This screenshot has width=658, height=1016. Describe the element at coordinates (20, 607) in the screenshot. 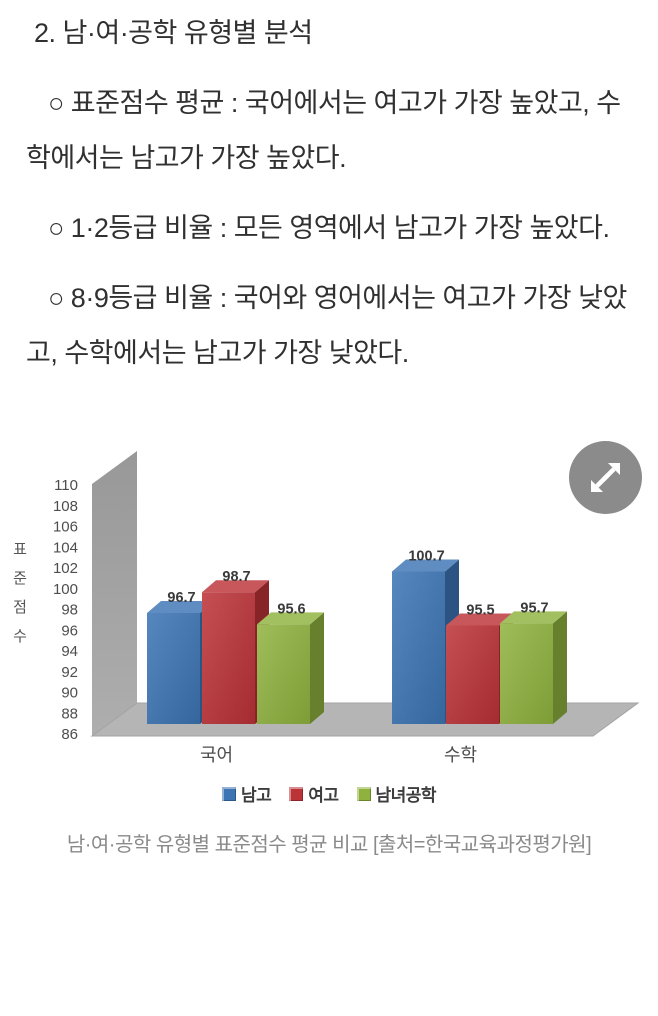

I see `y-axis-title-char: 점` at that location.